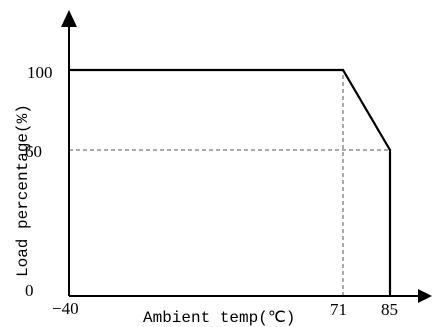 The image size is (432, 327). I want to click on y-tick-label-60: 60, so click(33, 151).